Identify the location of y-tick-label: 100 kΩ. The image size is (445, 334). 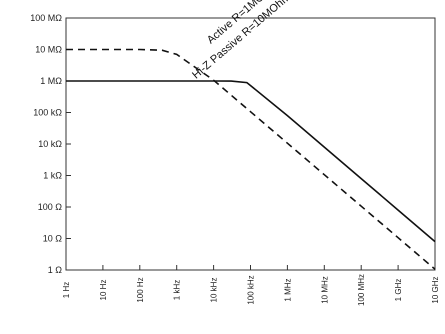
(47, 113).